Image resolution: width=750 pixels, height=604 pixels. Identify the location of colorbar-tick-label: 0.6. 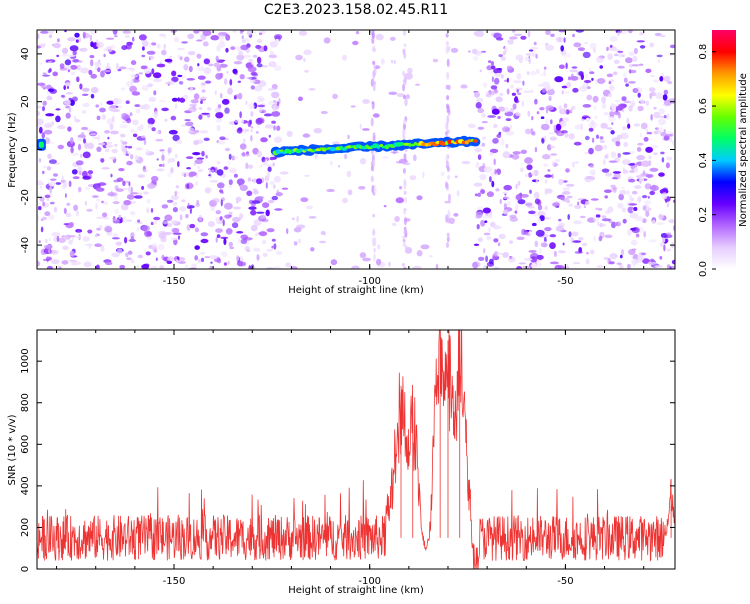
(703, 106).